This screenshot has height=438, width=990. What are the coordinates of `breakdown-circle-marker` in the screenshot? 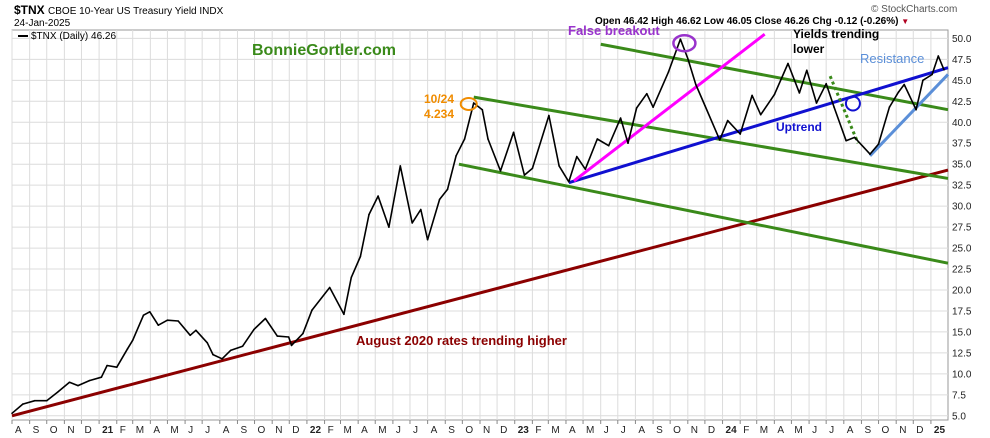 It's located at (852, 103).